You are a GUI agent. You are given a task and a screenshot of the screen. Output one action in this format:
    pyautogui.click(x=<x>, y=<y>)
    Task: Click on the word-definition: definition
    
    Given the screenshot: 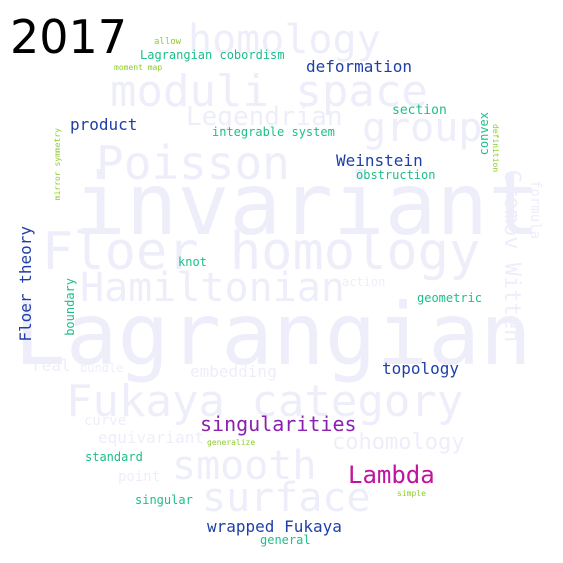 What is the action you would take?
    pyautogui.click(x=495, y=148)
    